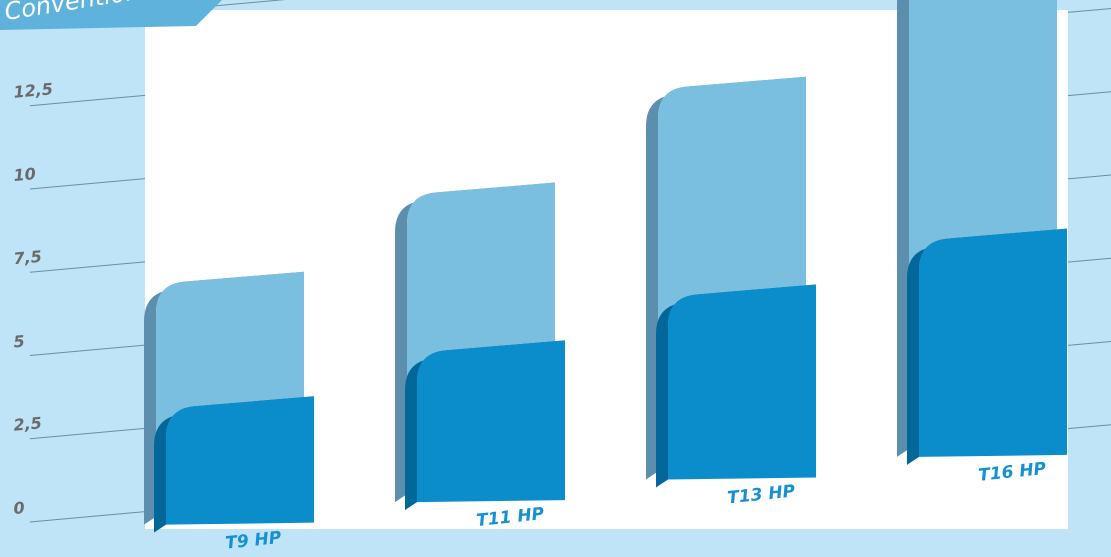 The height and width of the screenshot is (557, 1111). Describe the element at coordinates (33, 298) in the screenshot. I see `y-axis: 0 2,5 5 7,5 10 12,5` at that location.